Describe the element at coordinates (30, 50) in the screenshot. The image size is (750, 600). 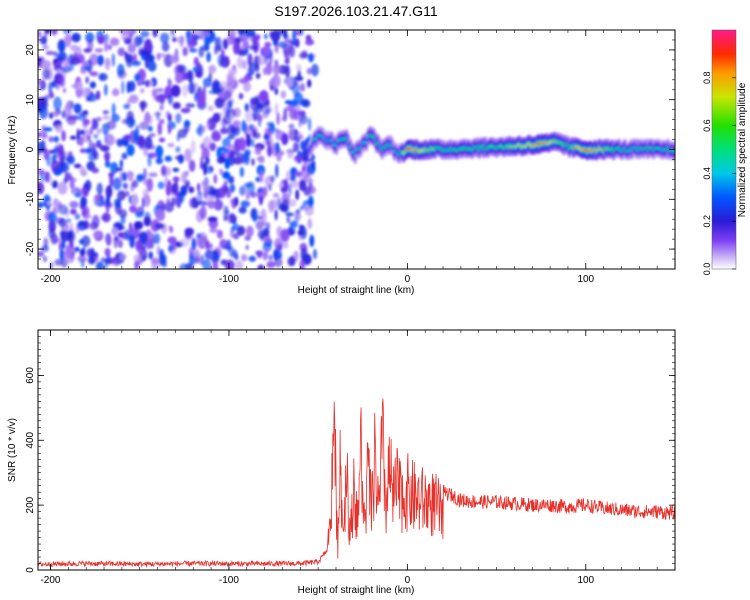
I see `y-tick-label: 20` at that location.